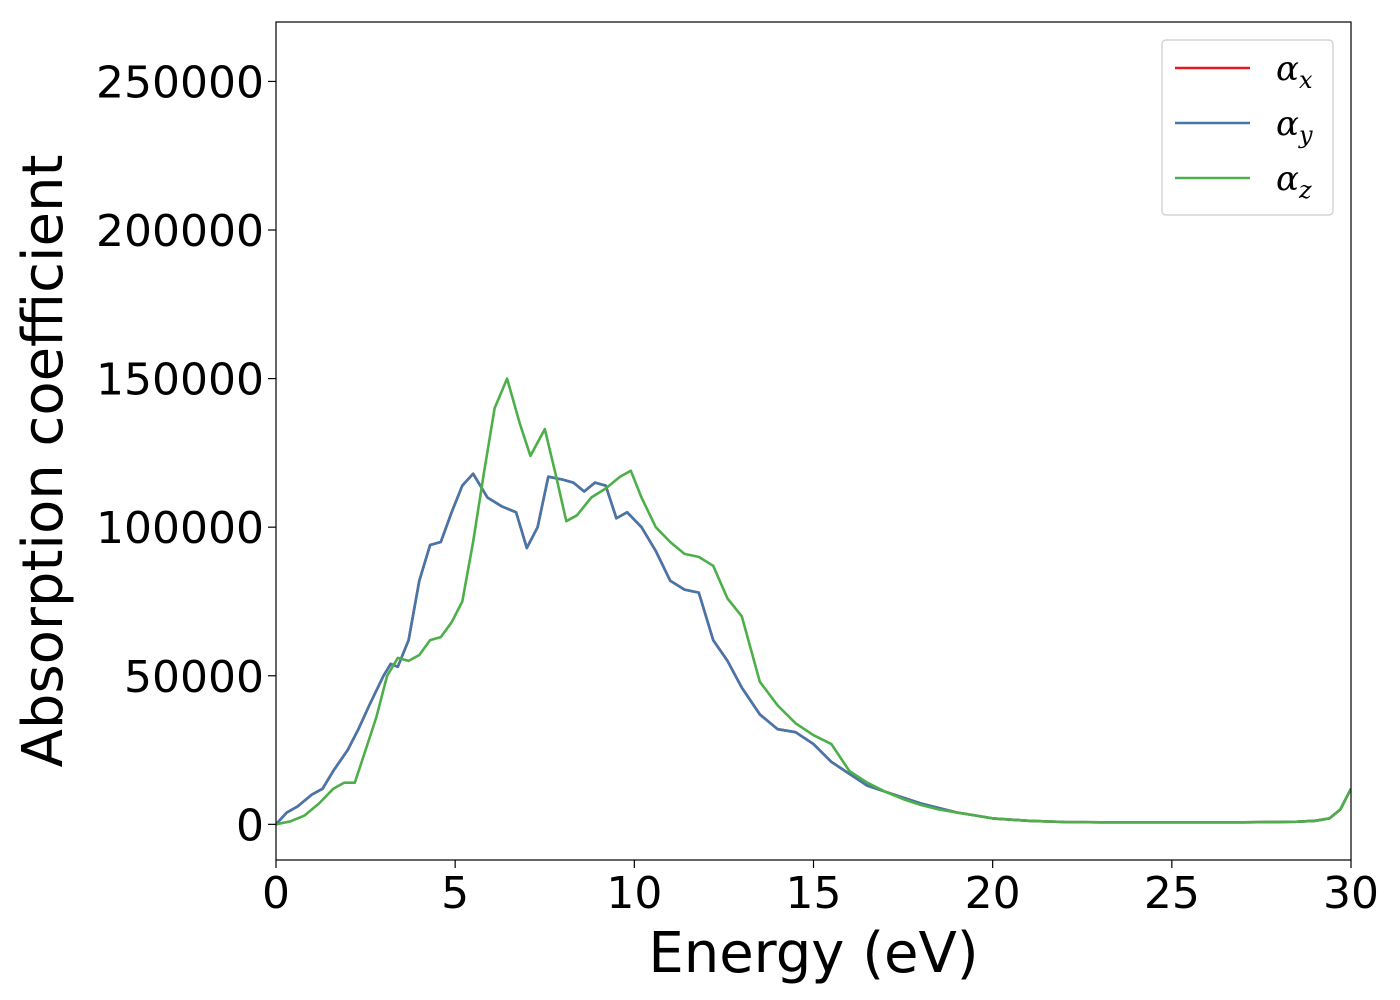 This screenshot has width=1400, height=1000. What do you see at coordinates (1351, 893) in the screenshot?
I see `x-tick-label: 30` at bounding box center [1351, 893].